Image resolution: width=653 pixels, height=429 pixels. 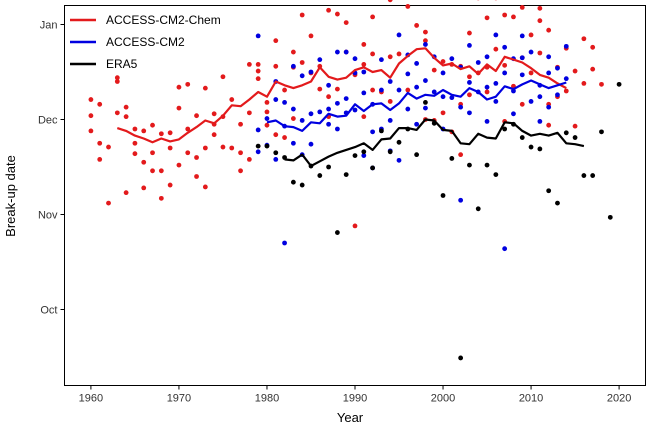 What do you see at coordinates (350, 417) in the screenshot?
I see `x-axis-title: Year` at bounding box center [350, 417].